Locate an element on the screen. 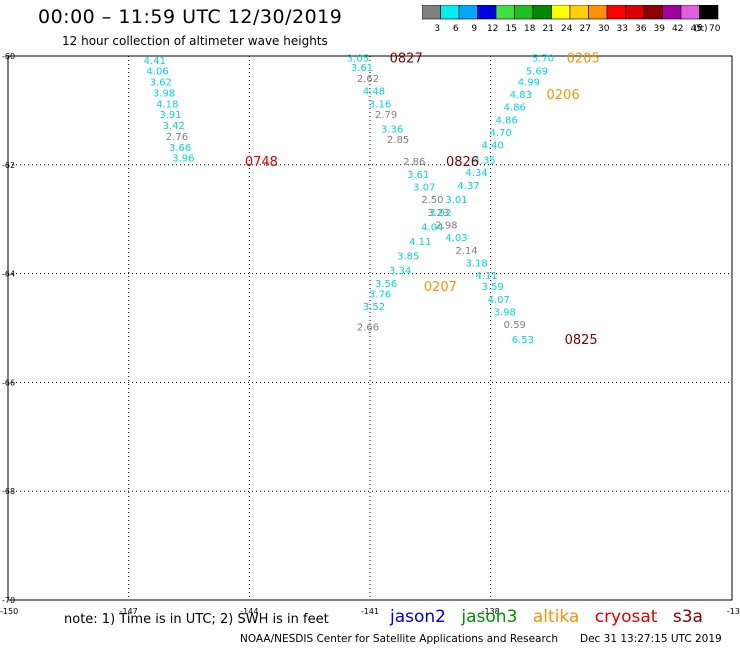 This screenshot has height=650, width=740. satellite-legend: jason2 jason3 altika cryosat s3a is located at coordinates (551, 617).